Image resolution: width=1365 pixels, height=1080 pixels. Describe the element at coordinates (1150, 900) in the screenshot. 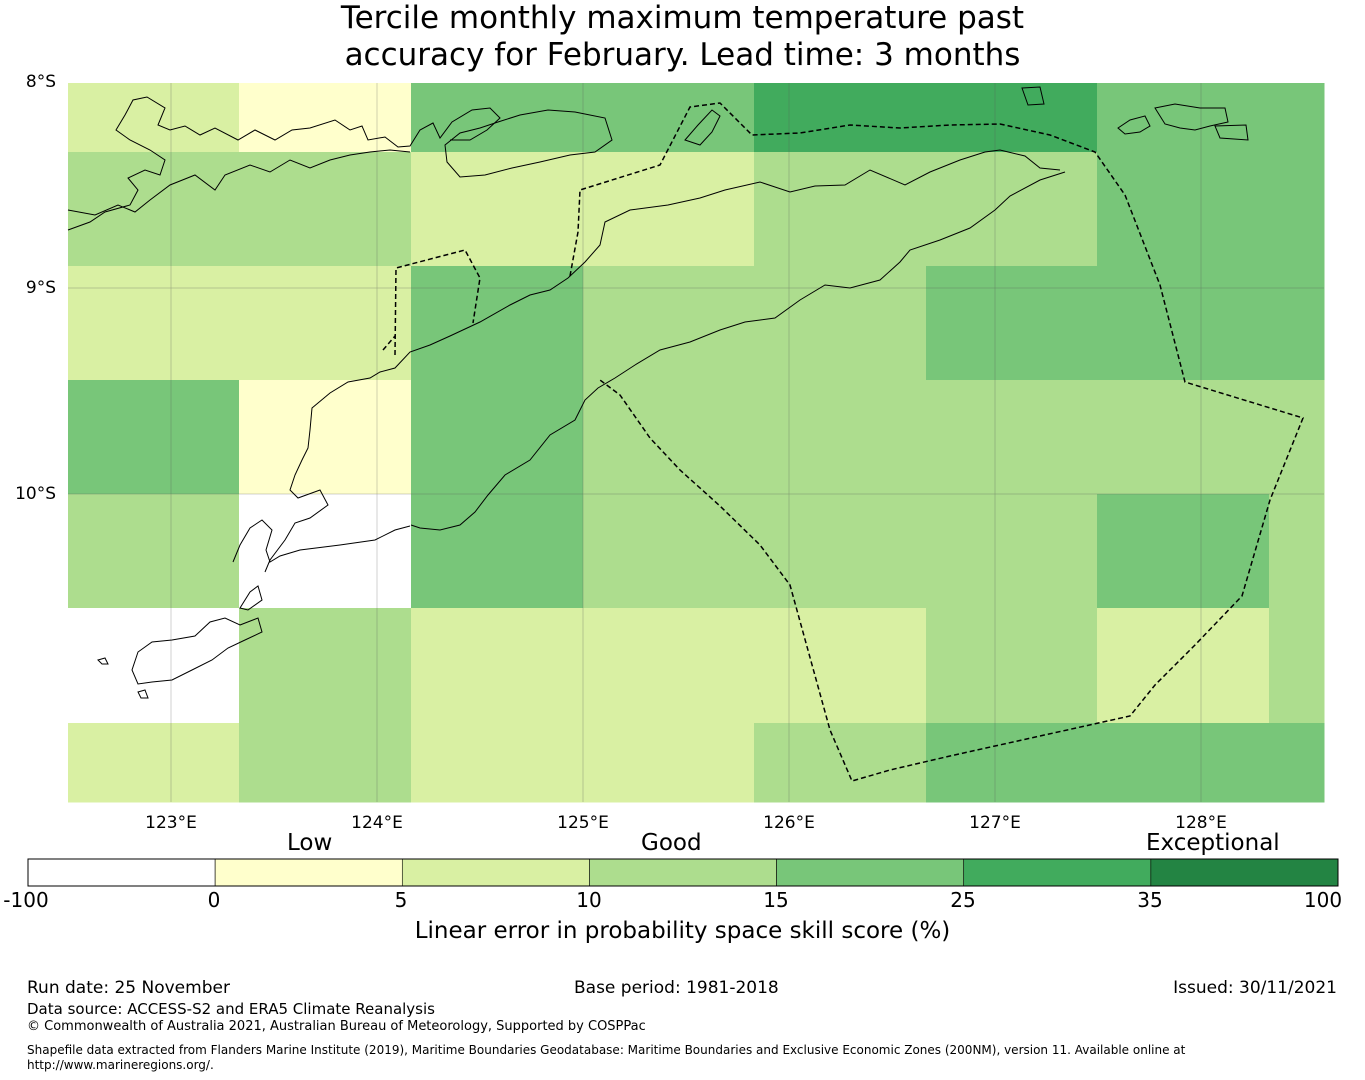

I see `colorbar-tick: 35` at that location.